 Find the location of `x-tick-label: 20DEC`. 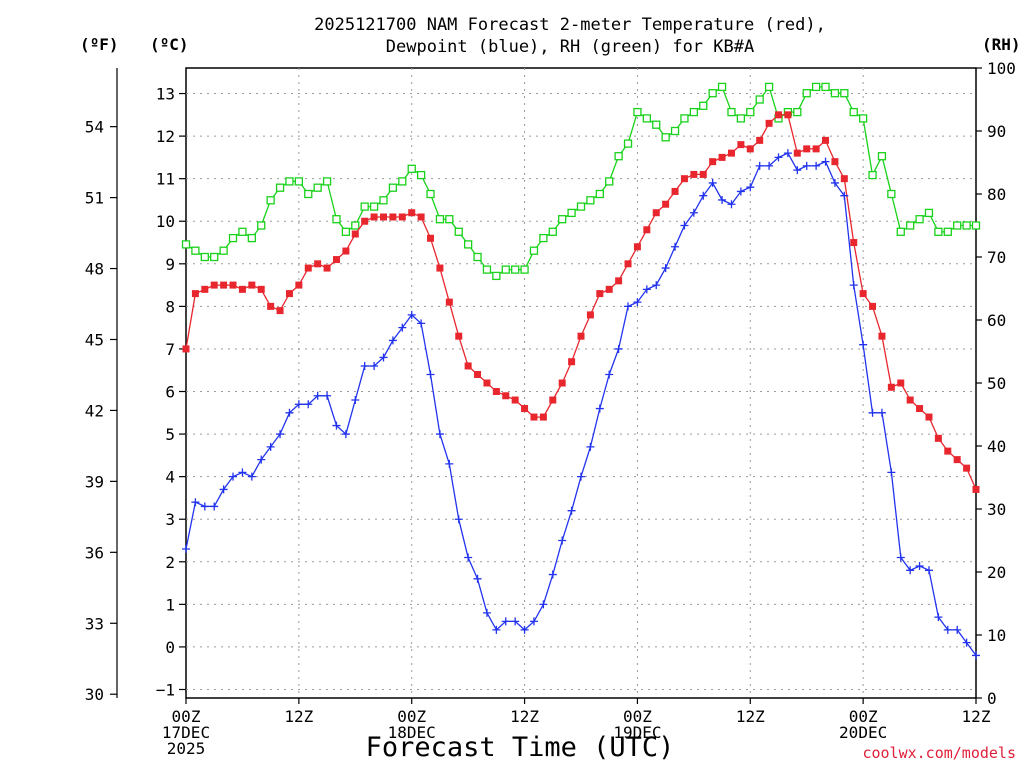

x-tick-label: 20DEC is located at coordinates (863, 732).